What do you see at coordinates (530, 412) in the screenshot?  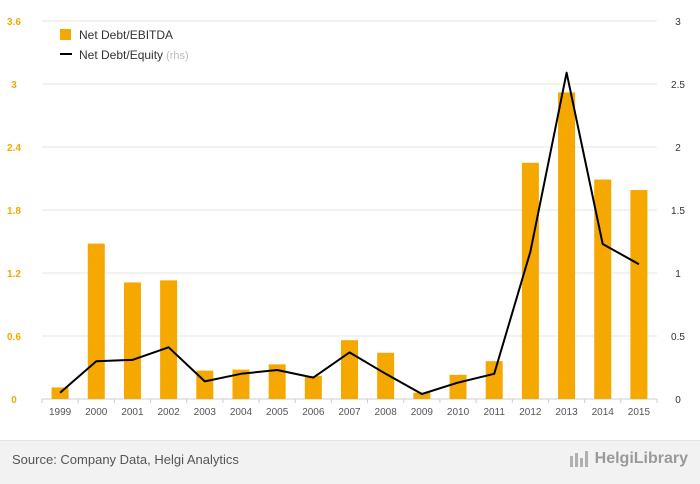 I see `x-tick-label: 2012` at bounding box center [530, 412].